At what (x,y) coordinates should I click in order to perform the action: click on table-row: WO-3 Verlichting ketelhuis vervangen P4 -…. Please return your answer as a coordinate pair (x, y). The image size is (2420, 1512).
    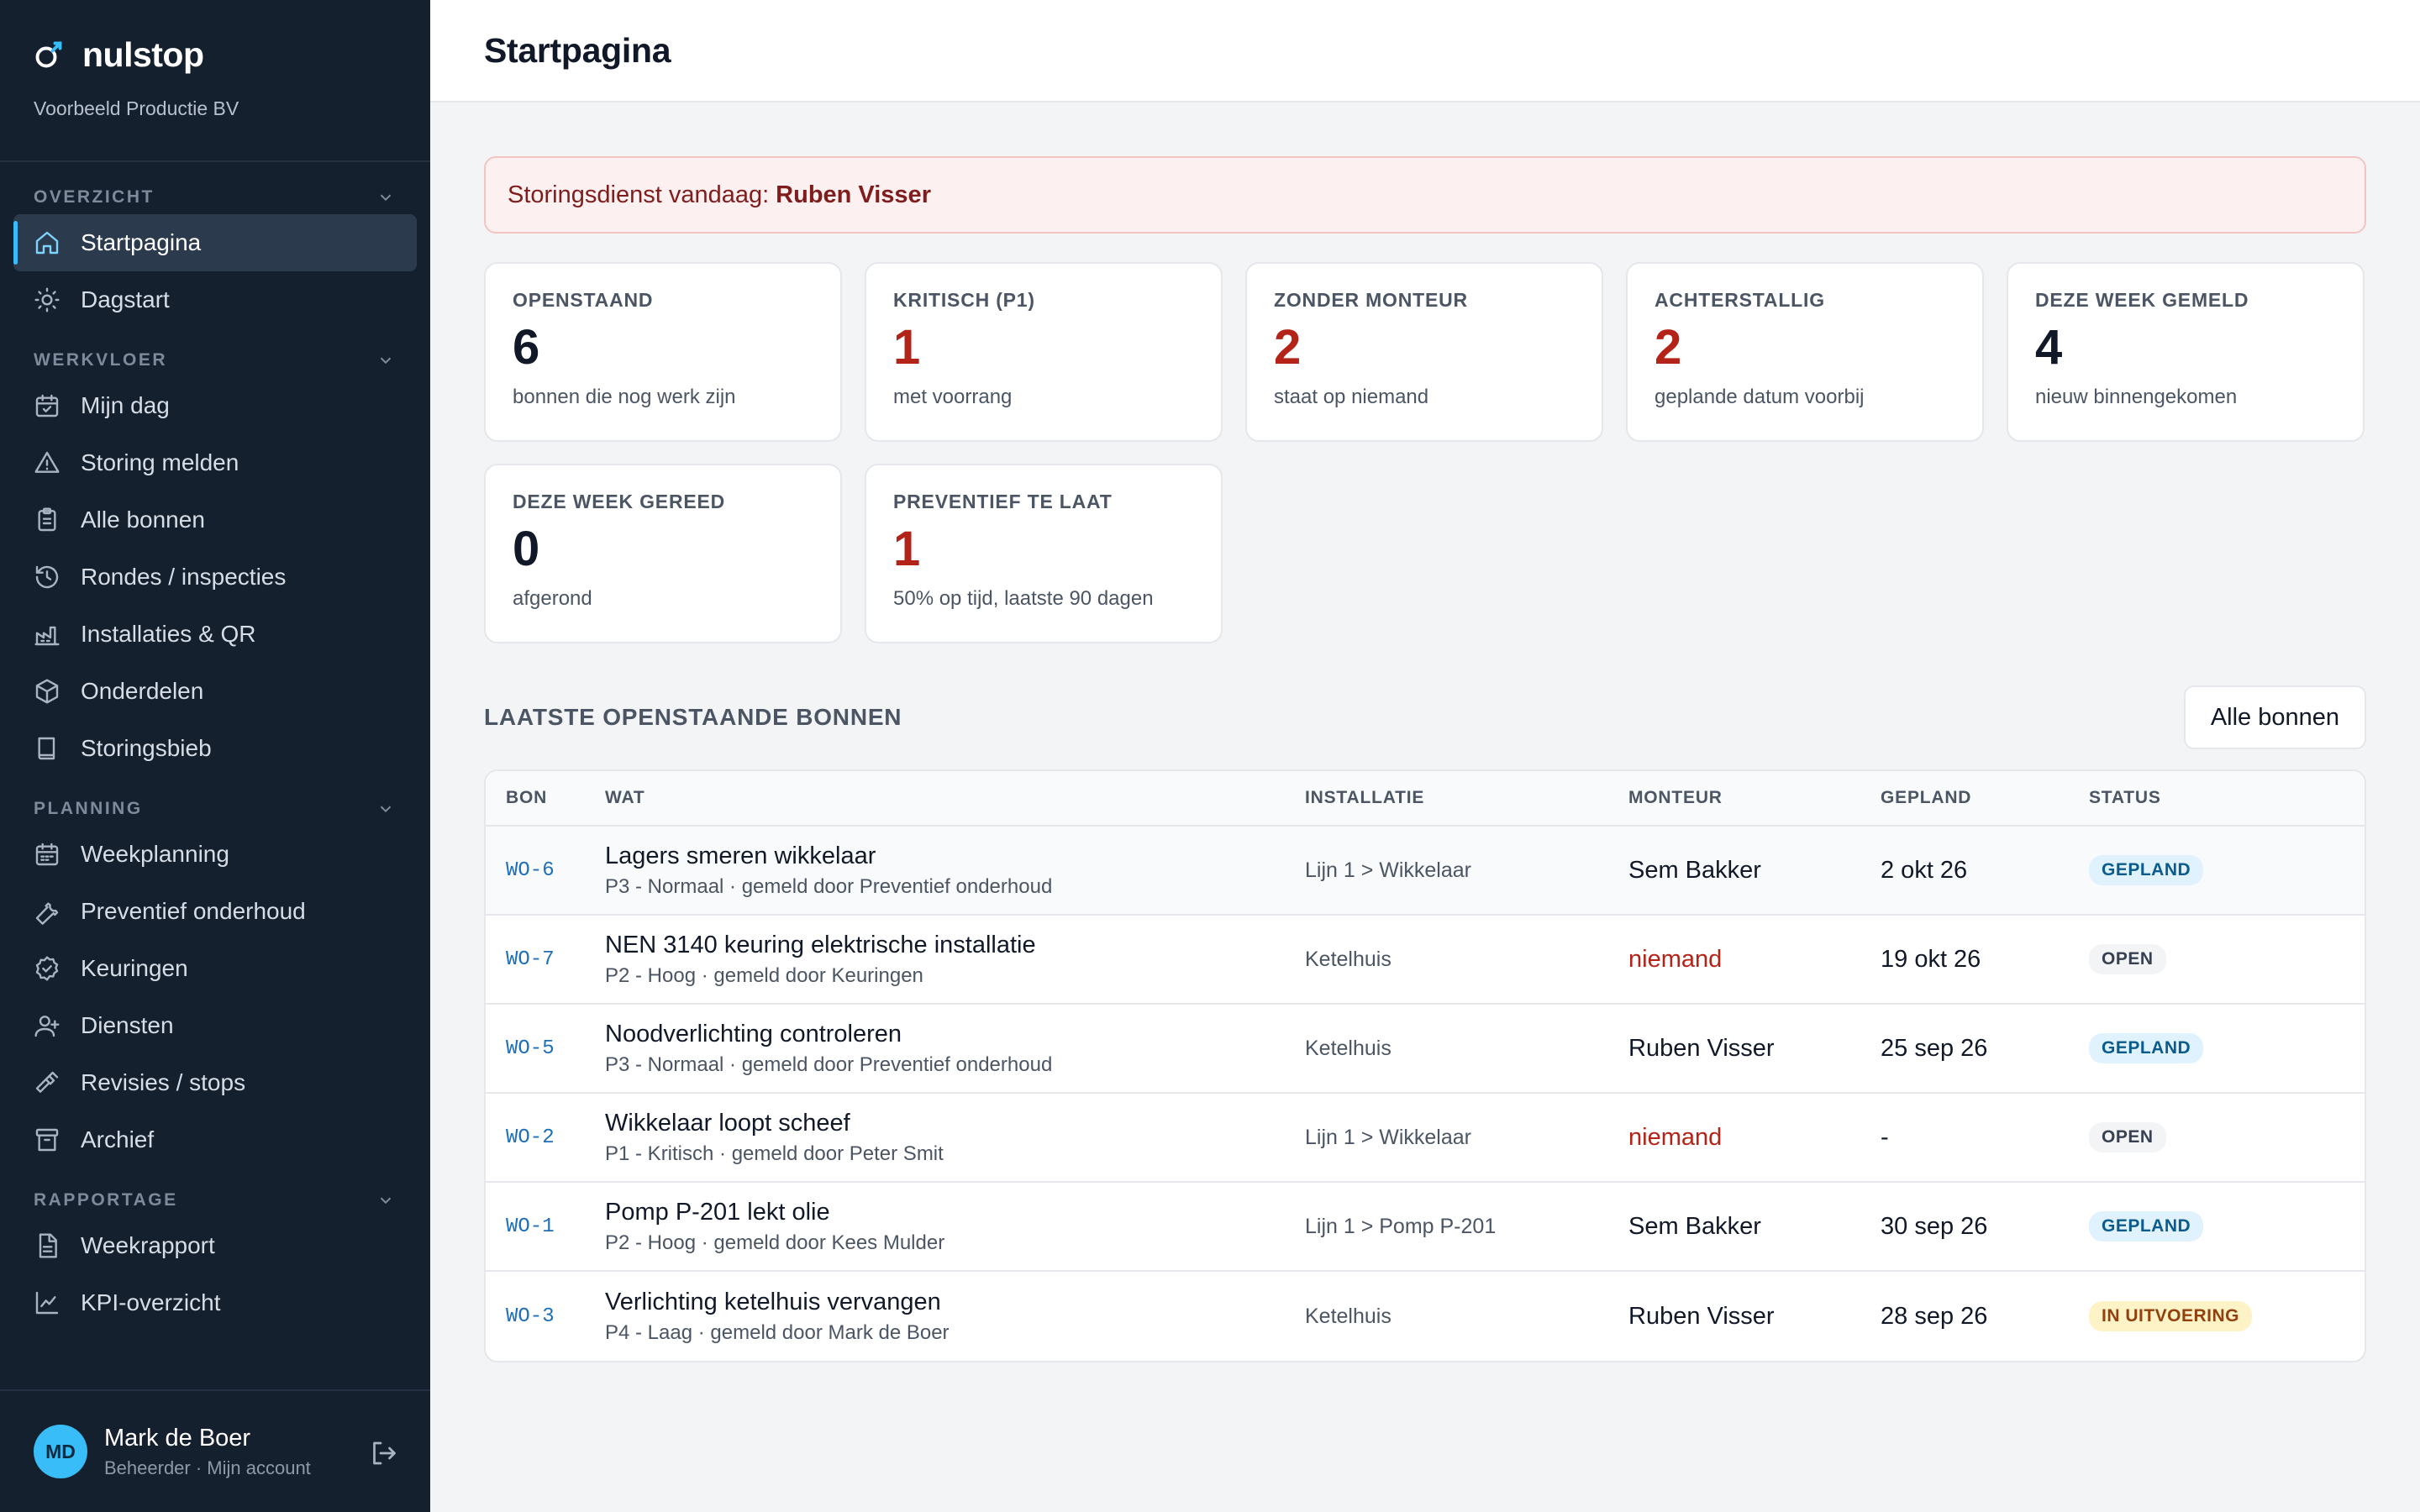
    Looking at the image, I should click on (1425, 1316).